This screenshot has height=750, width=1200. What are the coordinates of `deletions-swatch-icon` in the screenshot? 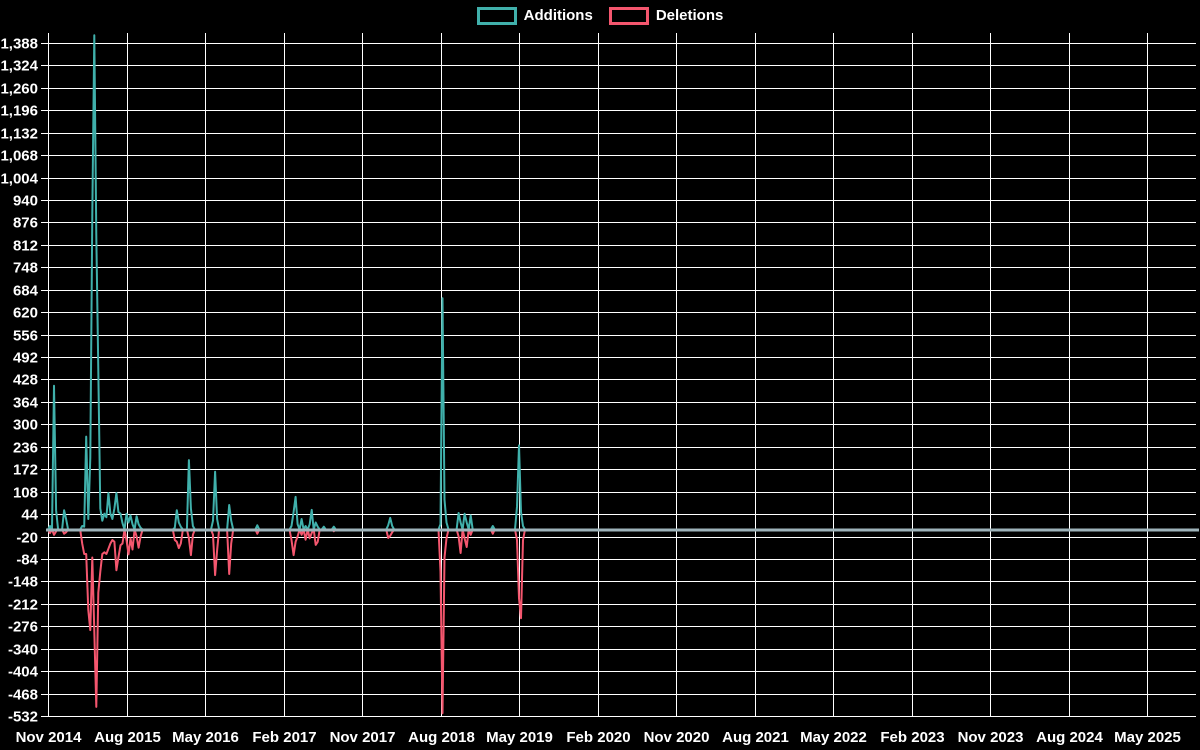 It's located at (628, 16).